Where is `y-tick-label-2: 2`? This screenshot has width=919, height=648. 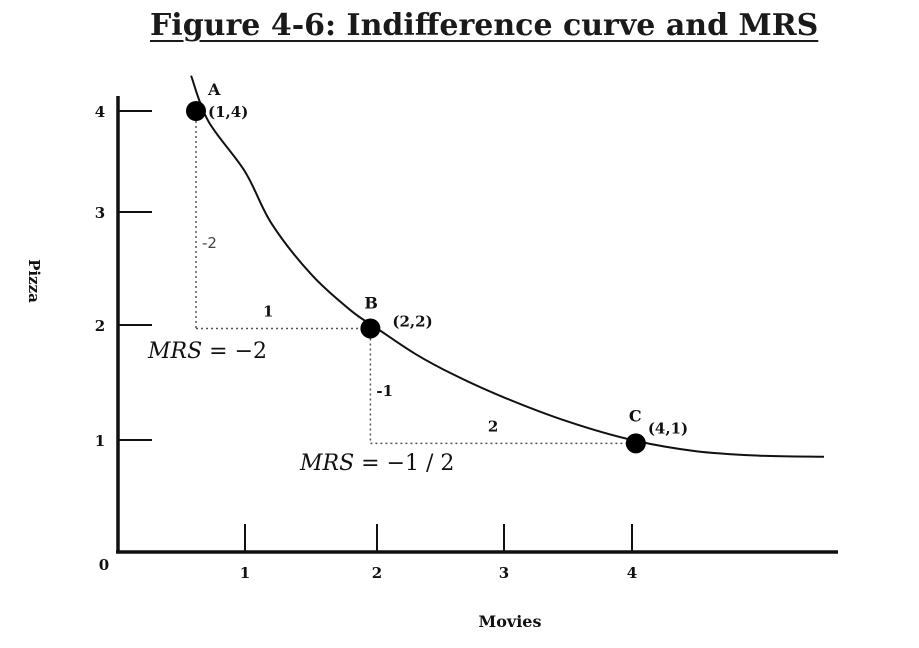
y-tick-label-2: 2 is located at coordinates (100, 326).